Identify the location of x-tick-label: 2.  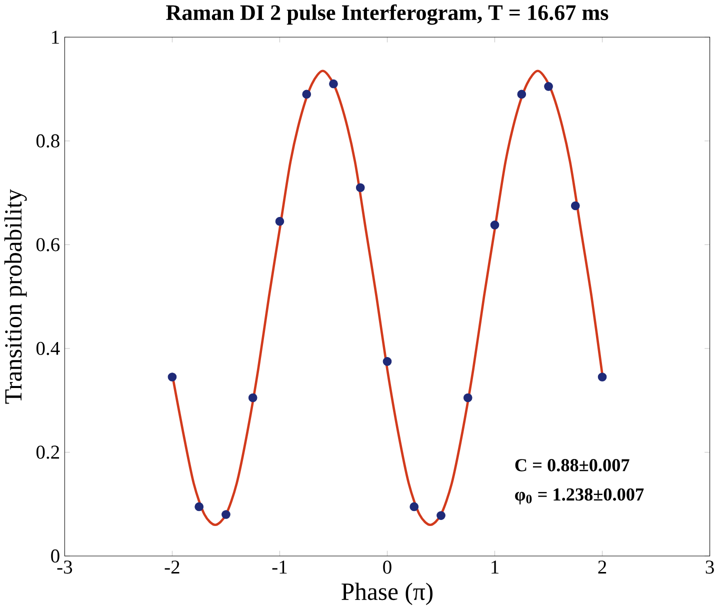
(602, 567).